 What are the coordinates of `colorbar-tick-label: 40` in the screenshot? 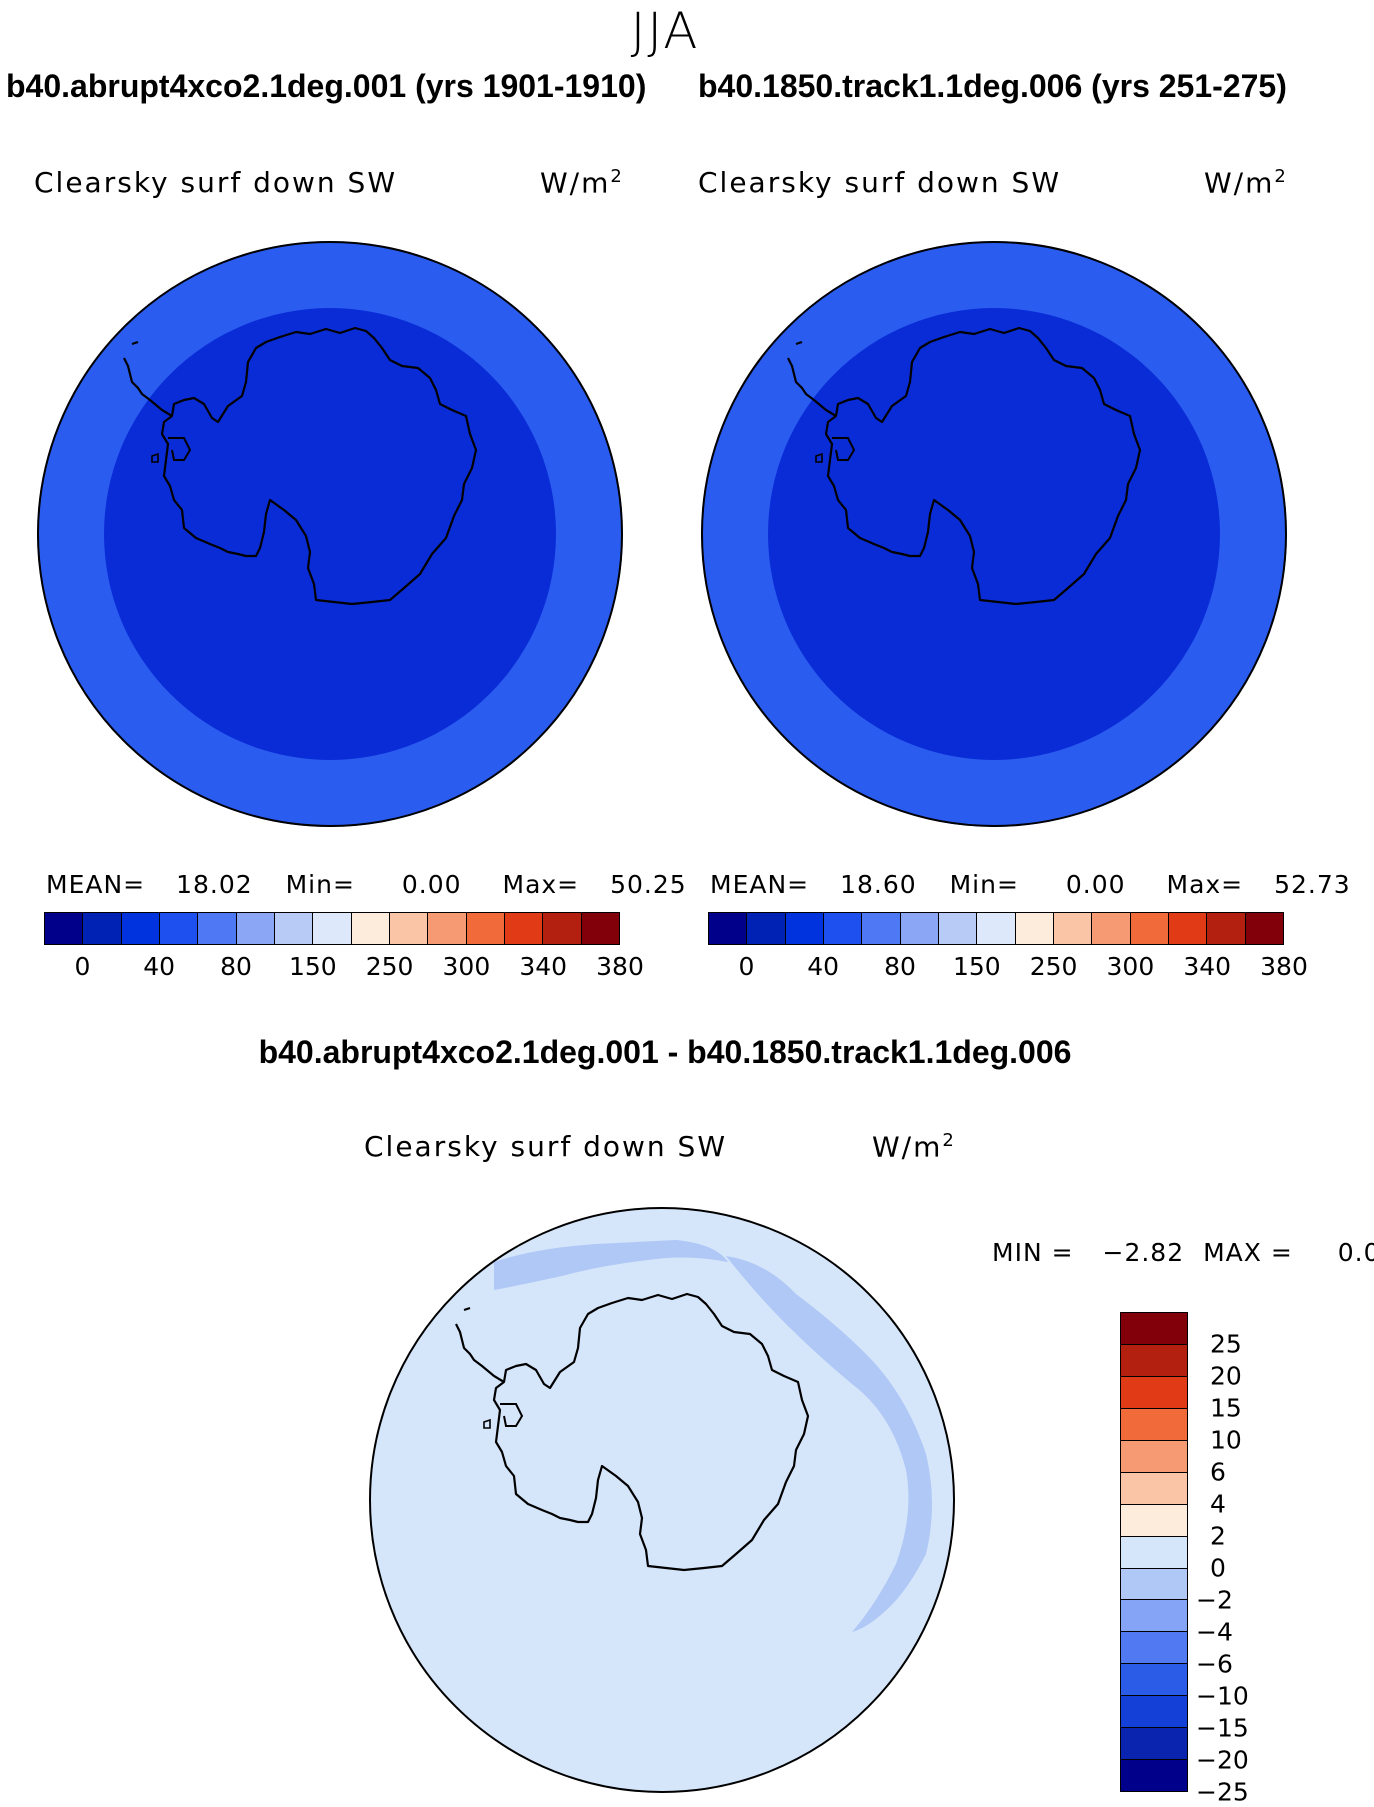 It's located at (159, 966).